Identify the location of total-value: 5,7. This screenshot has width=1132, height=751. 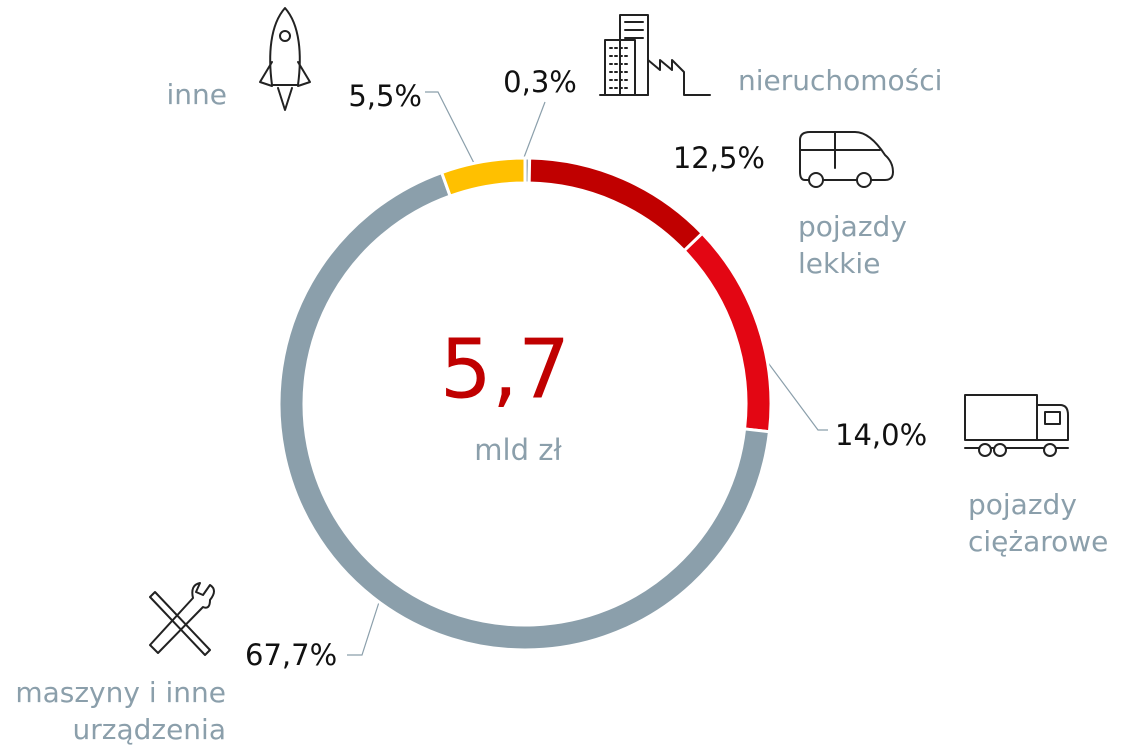
(505, 369).